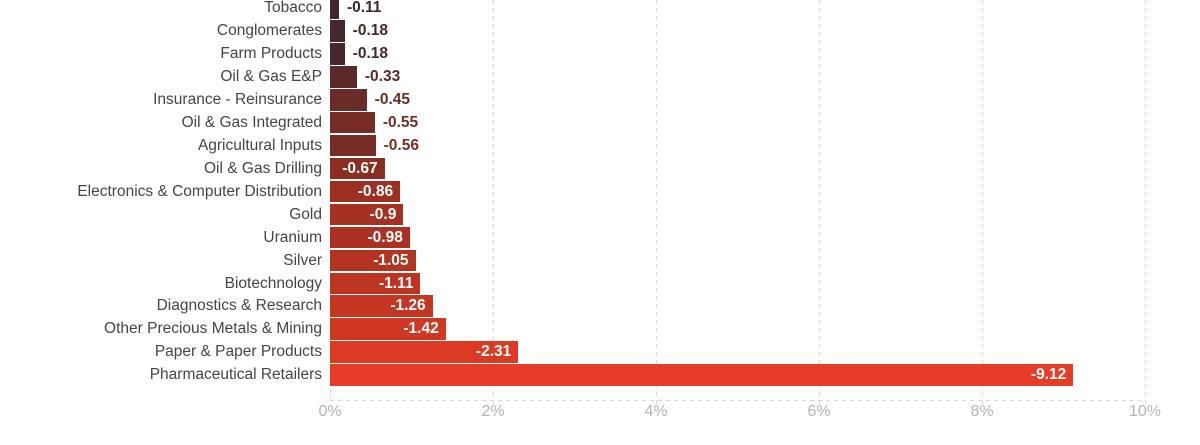  What do you see at coordinates (600, 191) in the screenshot?
I see `bar-row: Electronics & Computer Distribution -0.86` at bounding box center [600, 191].